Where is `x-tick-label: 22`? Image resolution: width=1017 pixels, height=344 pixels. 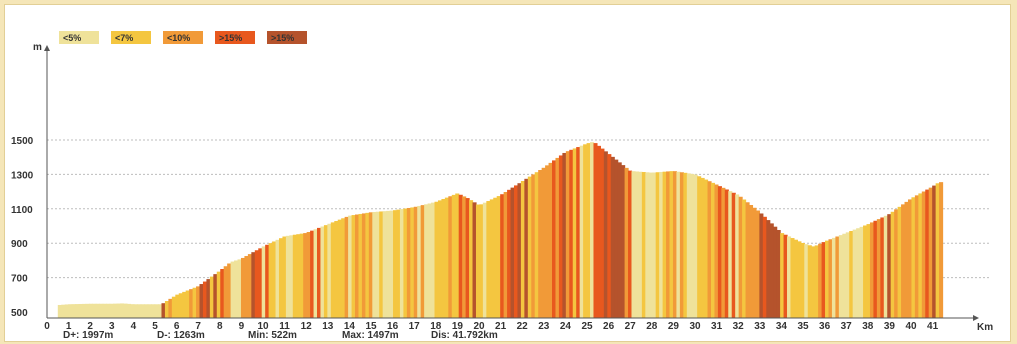 x-tick-label: 22 is located at coordinates (523, 326).